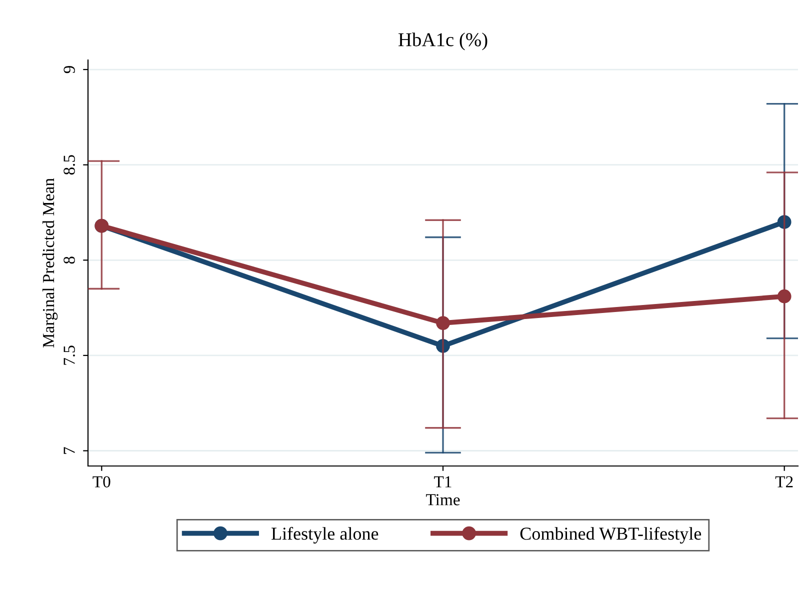 The width and height of the screenshot is (811, 594). Describe the element at coordinates (325, 535) in the screenshot. I see `legend-label: Lifestyle alone` at that location.